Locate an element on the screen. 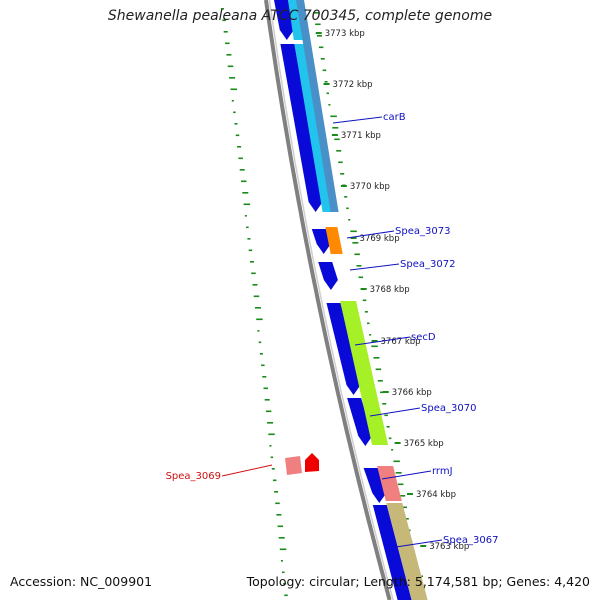 This screenshot has width=600, height=600. scale-tick-label: 3772 kbp is located at coordinates (353, 85).